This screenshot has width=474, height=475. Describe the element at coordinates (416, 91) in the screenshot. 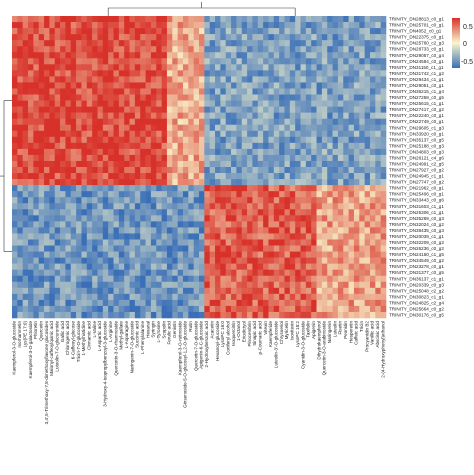

I see `row-label: TRINITY_DN36215_c1_g4` at that location.